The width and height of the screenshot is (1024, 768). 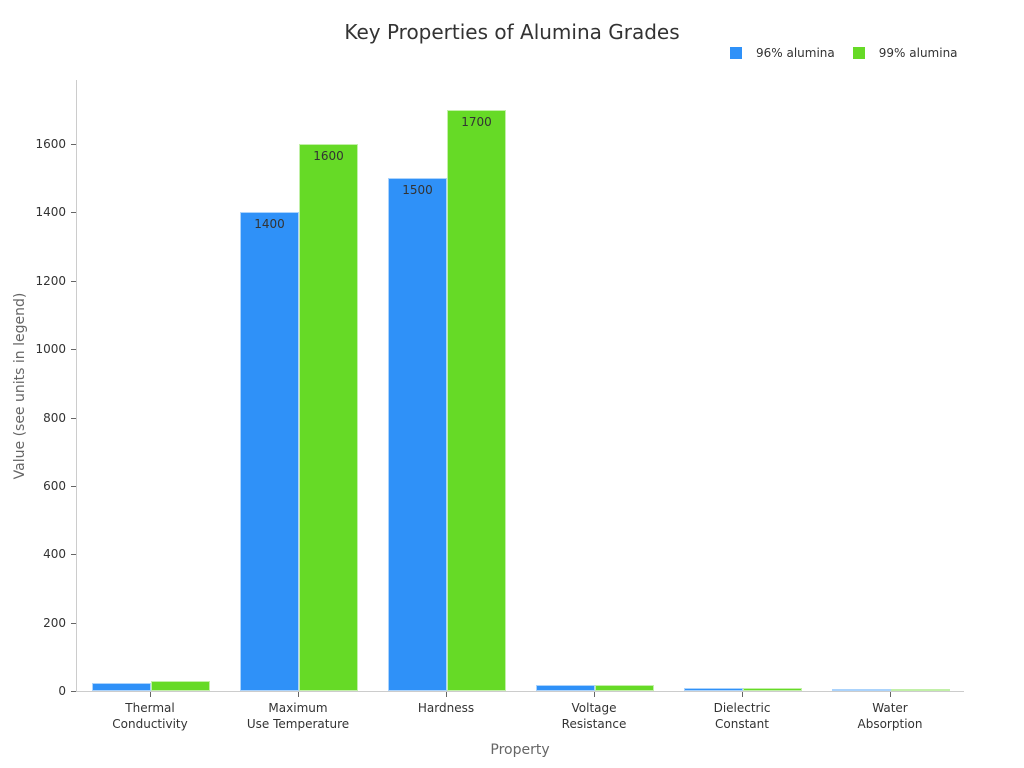 What do you see at coordinates (446, 708) in the screenshot?
I see `x-tick-label: Hardness` at bounding box center [446, 708].